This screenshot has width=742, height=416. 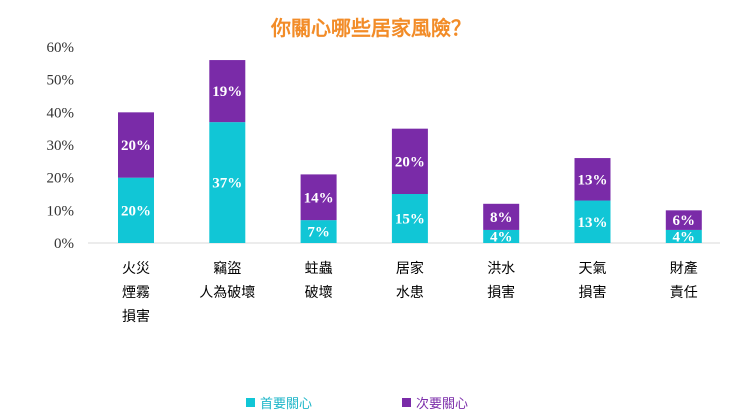 I want to click on y-tick-label: 50%, so click(x=61, y=81).